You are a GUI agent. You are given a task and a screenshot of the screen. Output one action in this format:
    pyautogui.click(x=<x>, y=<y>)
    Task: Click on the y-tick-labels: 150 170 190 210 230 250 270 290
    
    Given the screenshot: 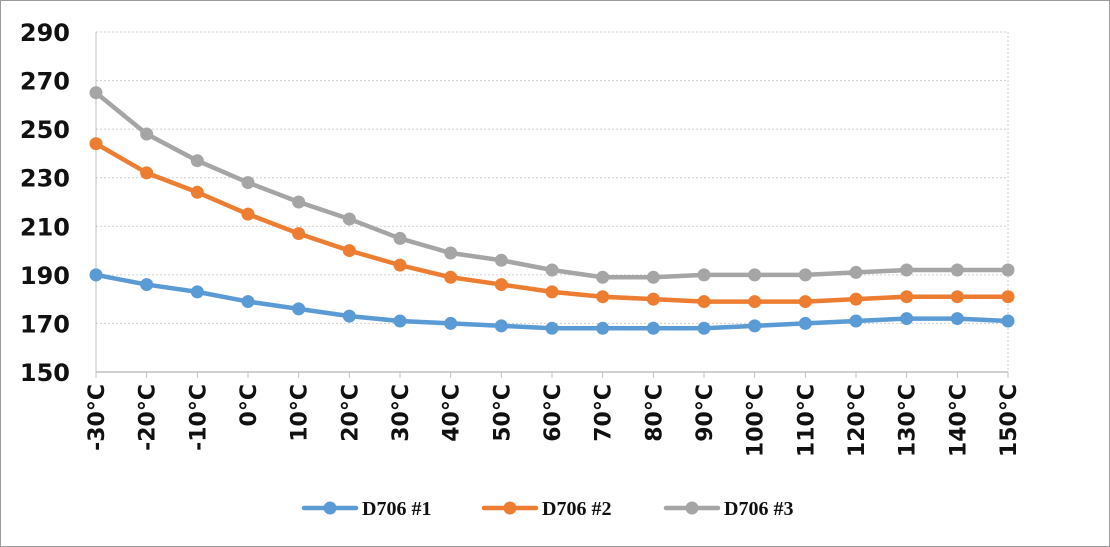 What is the action you would take?
    pyautogui.click(x=45, y=203)
    